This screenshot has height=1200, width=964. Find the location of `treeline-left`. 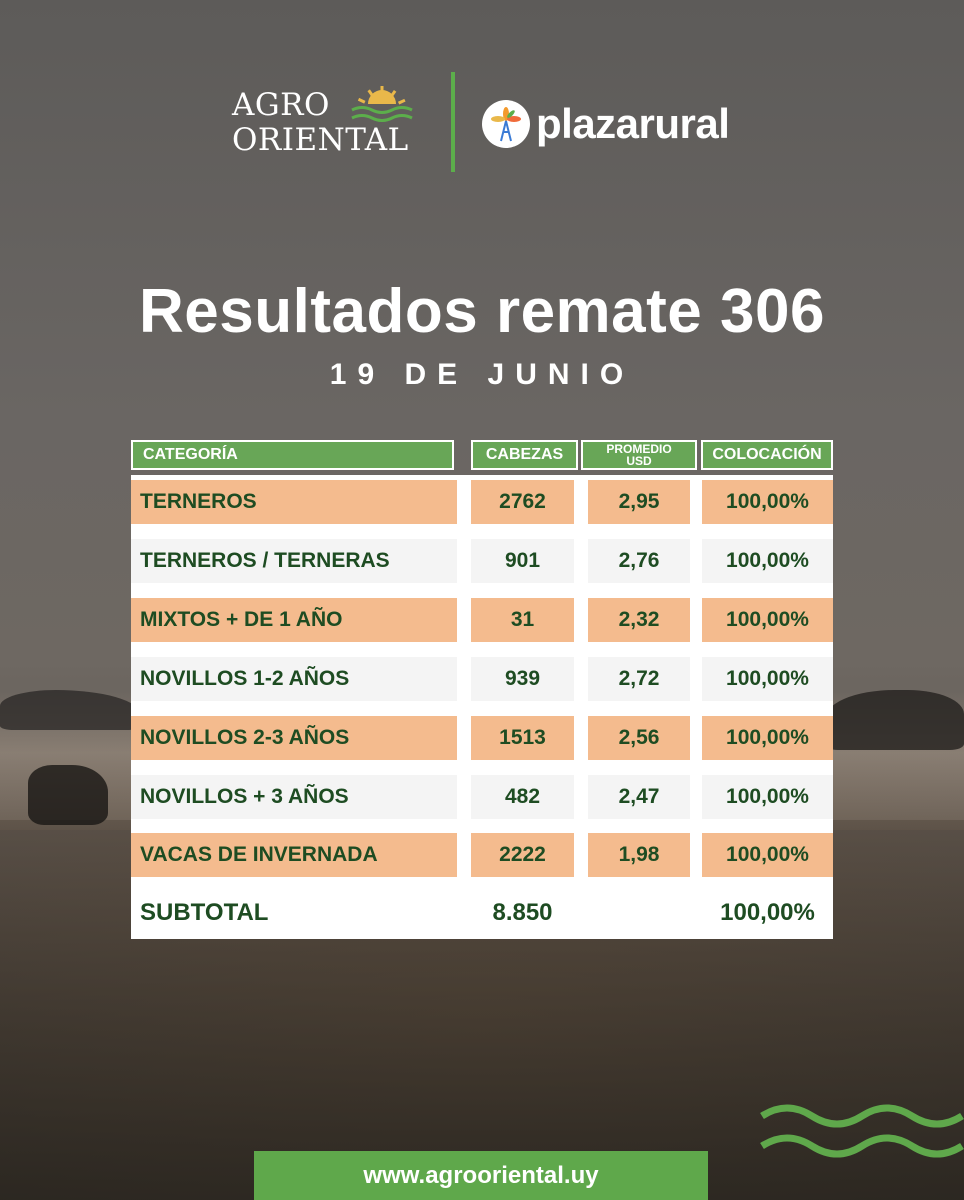

treeline-left is located at coordinates (70, 710).